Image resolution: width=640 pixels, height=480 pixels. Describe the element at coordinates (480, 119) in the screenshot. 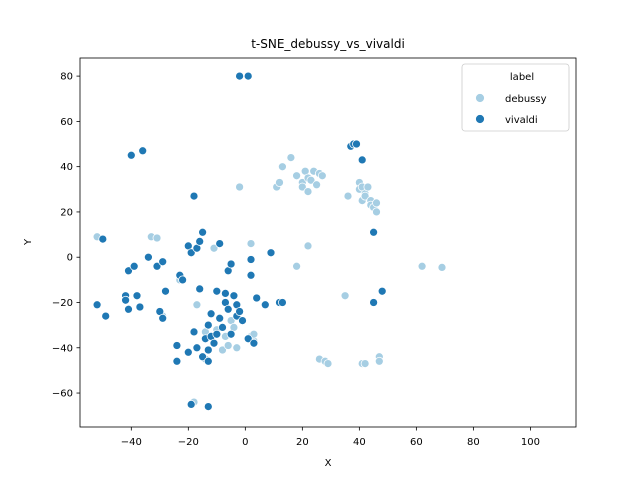

I see `legend-marker-vivaldi` at that location.